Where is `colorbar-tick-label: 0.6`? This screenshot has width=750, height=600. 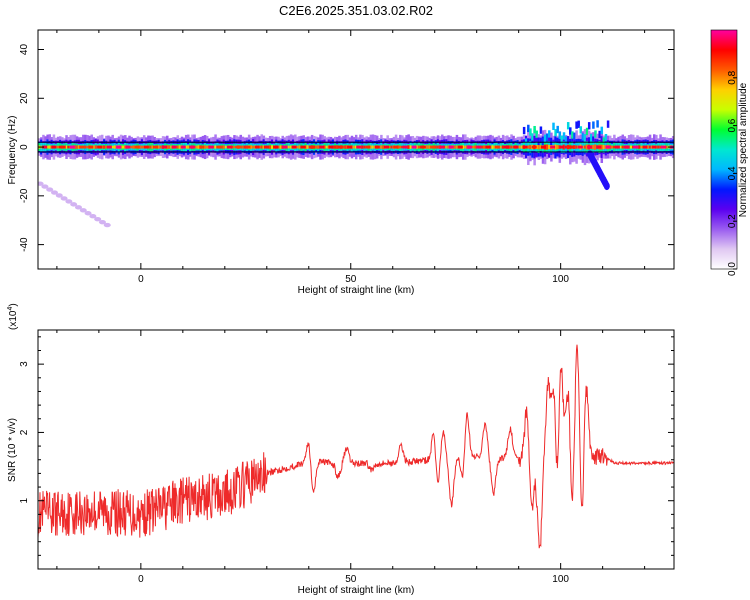
colorbar-tick-label: 0.6 is located at coordinates (732, 125).